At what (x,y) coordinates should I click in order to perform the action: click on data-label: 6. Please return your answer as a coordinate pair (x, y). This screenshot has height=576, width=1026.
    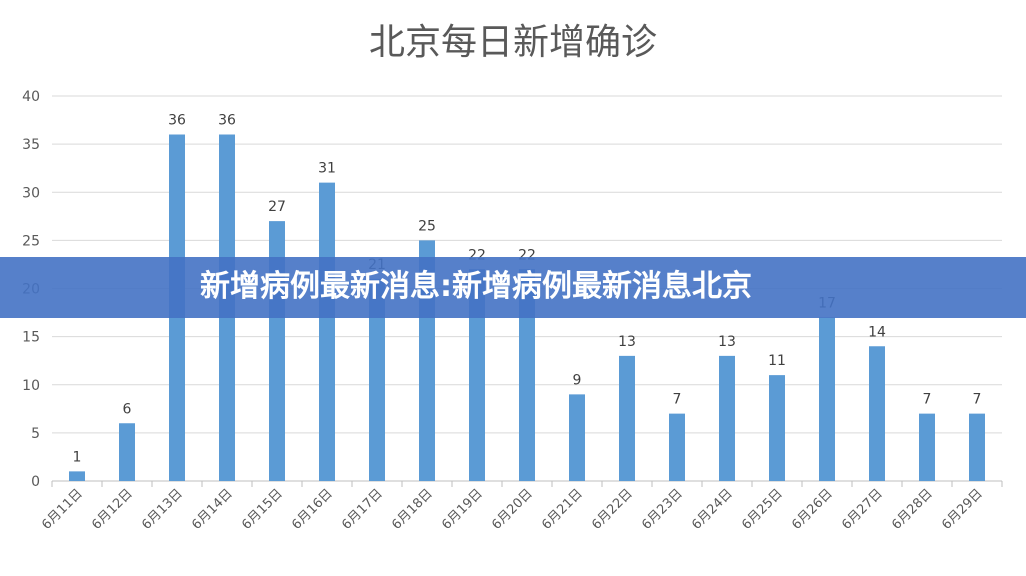
    Looking at the image, I should click on (127, 409).